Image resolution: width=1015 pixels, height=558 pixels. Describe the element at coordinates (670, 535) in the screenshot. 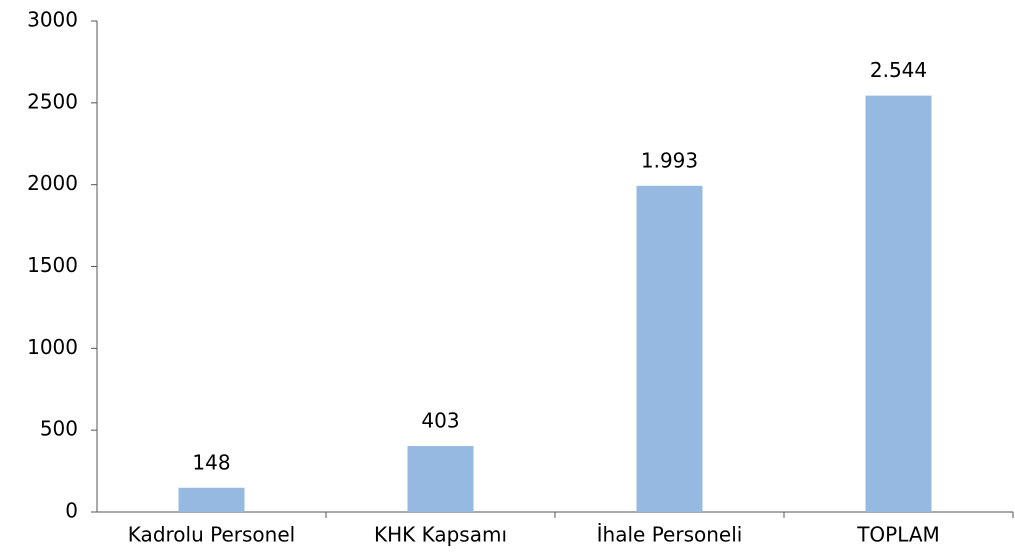

I see `x-tick-label: İhale Personeli` at that location.